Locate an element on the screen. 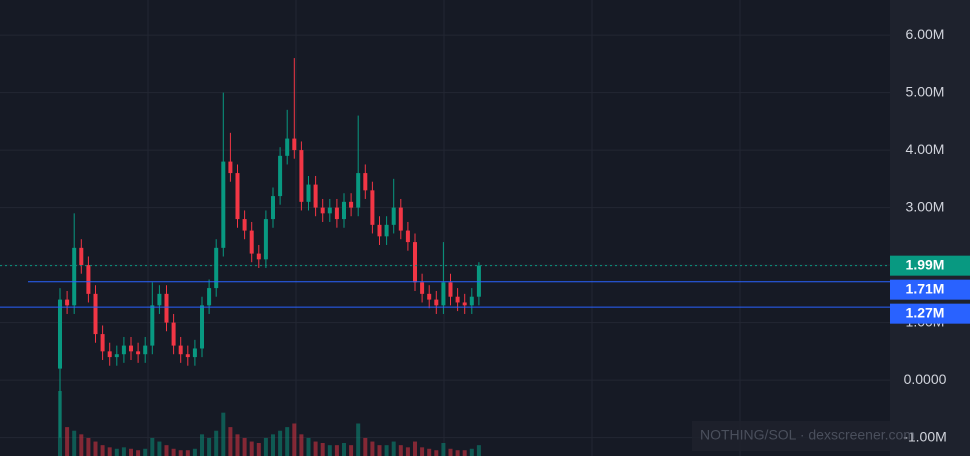  price-label: 1.27M is located at coordinates (925, 312).